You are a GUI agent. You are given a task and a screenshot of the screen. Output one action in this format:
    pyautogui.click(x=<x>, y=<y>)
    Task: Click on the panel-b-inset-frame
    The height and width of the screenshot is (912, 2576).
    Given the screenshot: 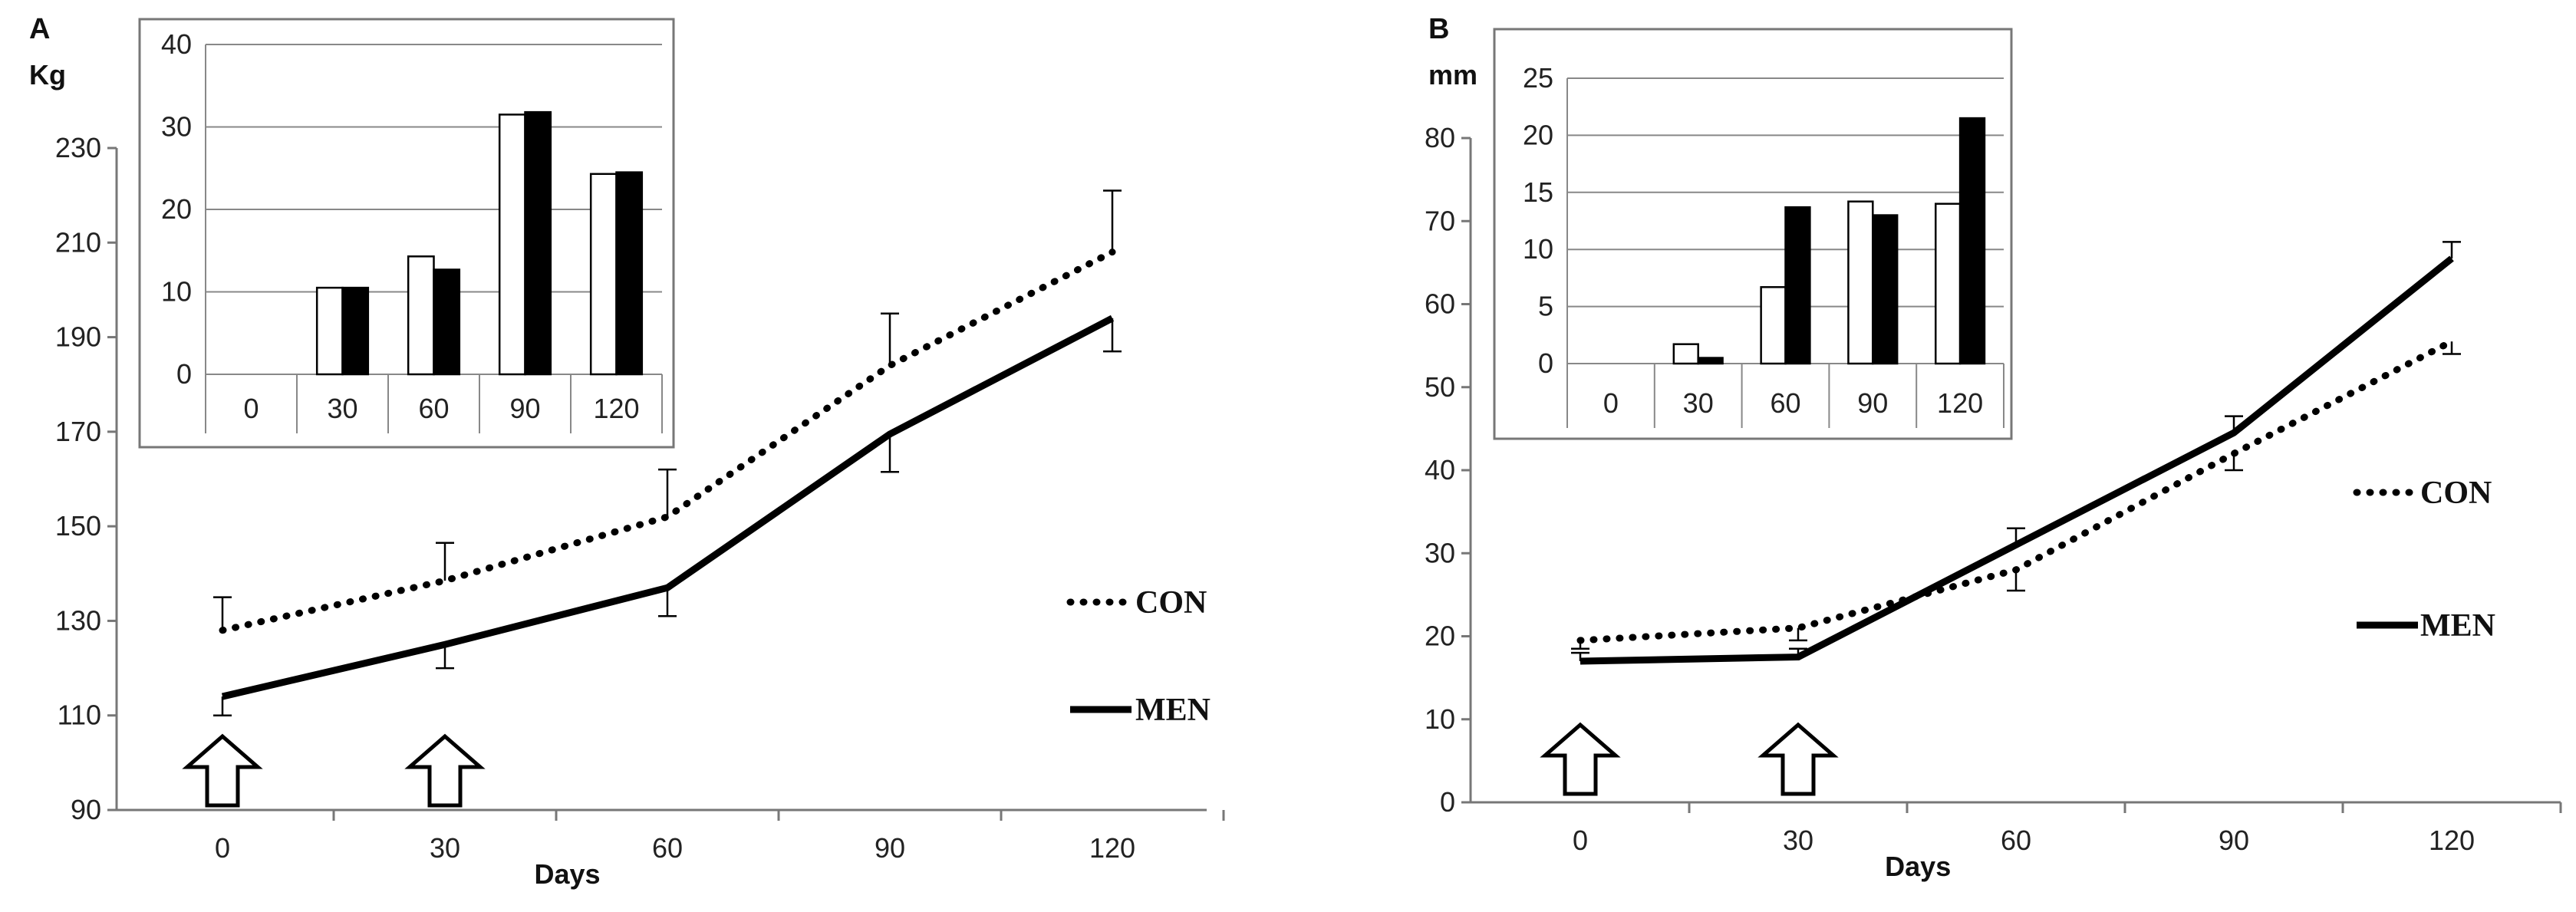 What is the action you would take?
    pyautogui.click(x=1753, y=234)
    